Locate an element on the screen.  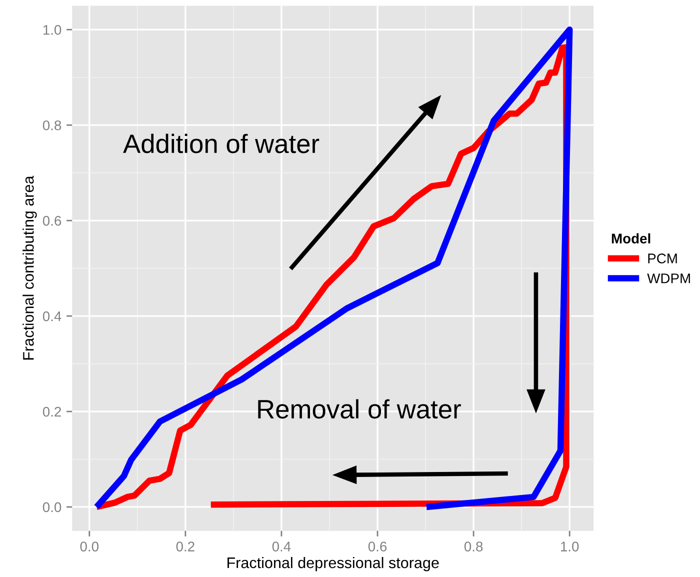
y-tick-label: 0.0 is located at coordinates (52, 507).